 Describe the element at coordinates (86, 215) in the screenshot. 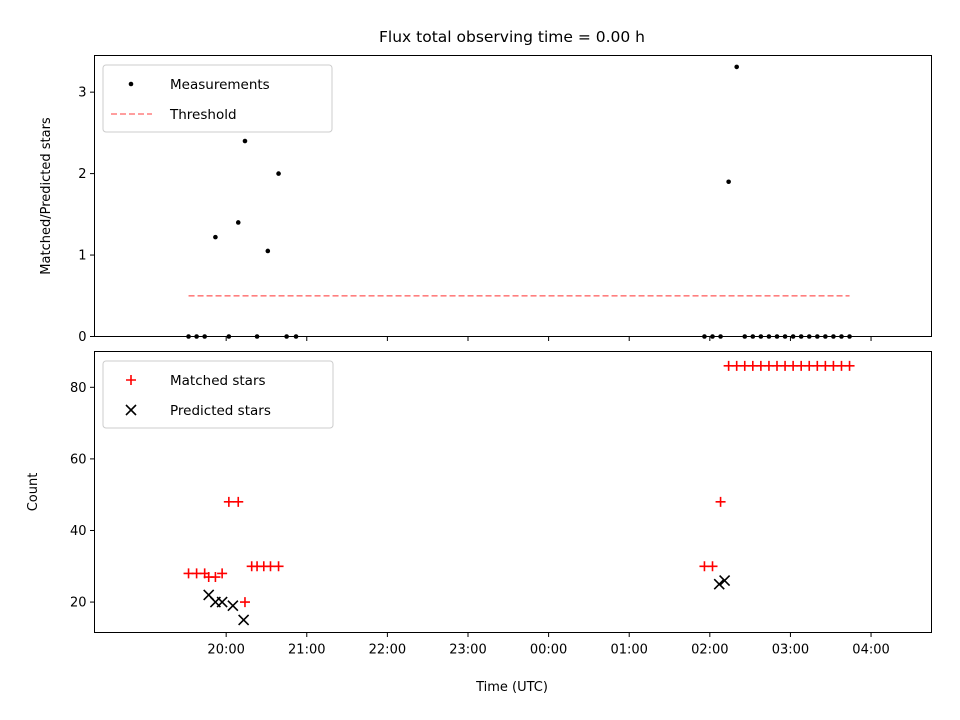

I see `top-y-ticks: 0 1 2 3` at that location.